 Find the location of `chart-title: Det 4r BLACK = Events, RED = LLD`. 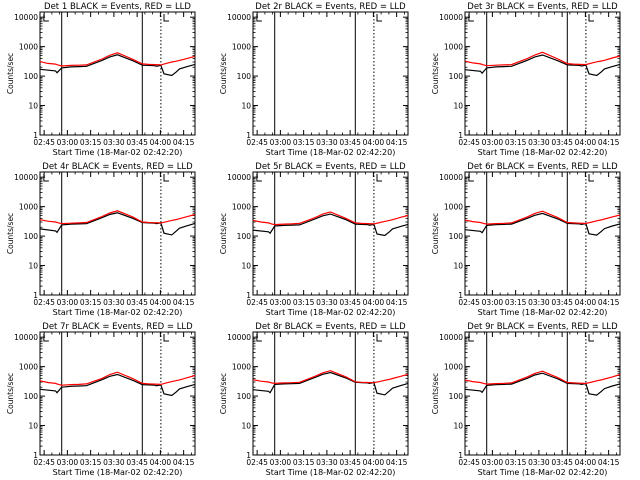

chart-title: Det 4r BLACK = Events, RED = LLD is located at coordinates (117, 167).